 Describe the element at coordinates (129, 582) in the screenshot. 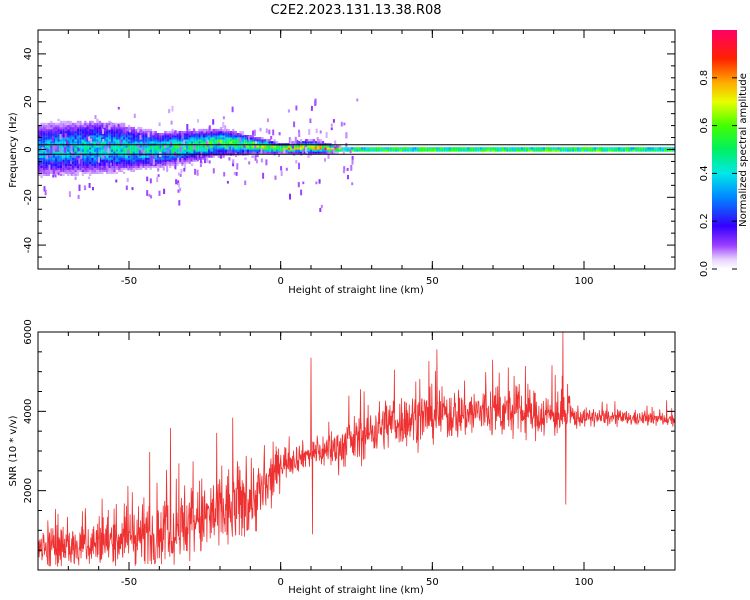

I see `x-tick-label: -50` at that location.